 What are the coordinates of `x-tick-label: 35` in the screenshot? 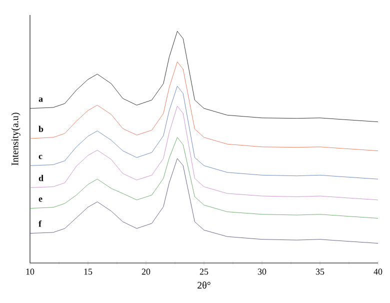 It's located at (320, 271).